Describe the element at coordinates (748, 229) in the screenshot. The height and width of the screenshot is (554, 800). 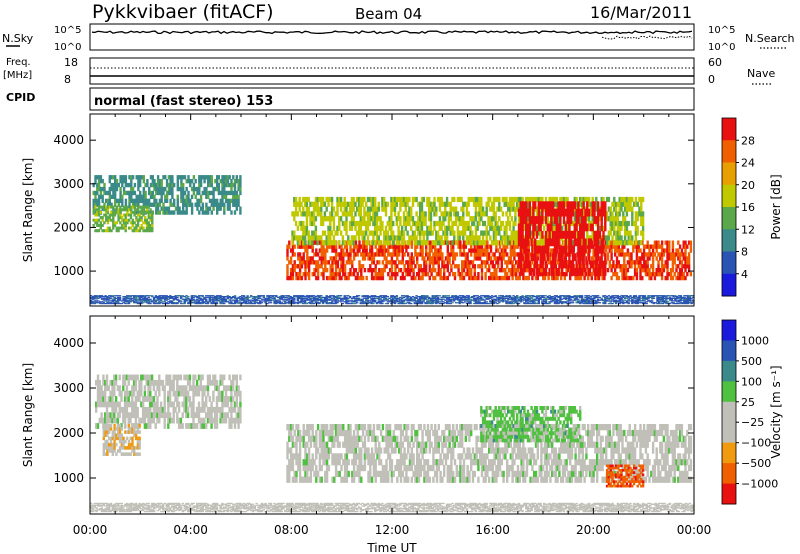
I see `colorbar-tick-label: 12` at that location.